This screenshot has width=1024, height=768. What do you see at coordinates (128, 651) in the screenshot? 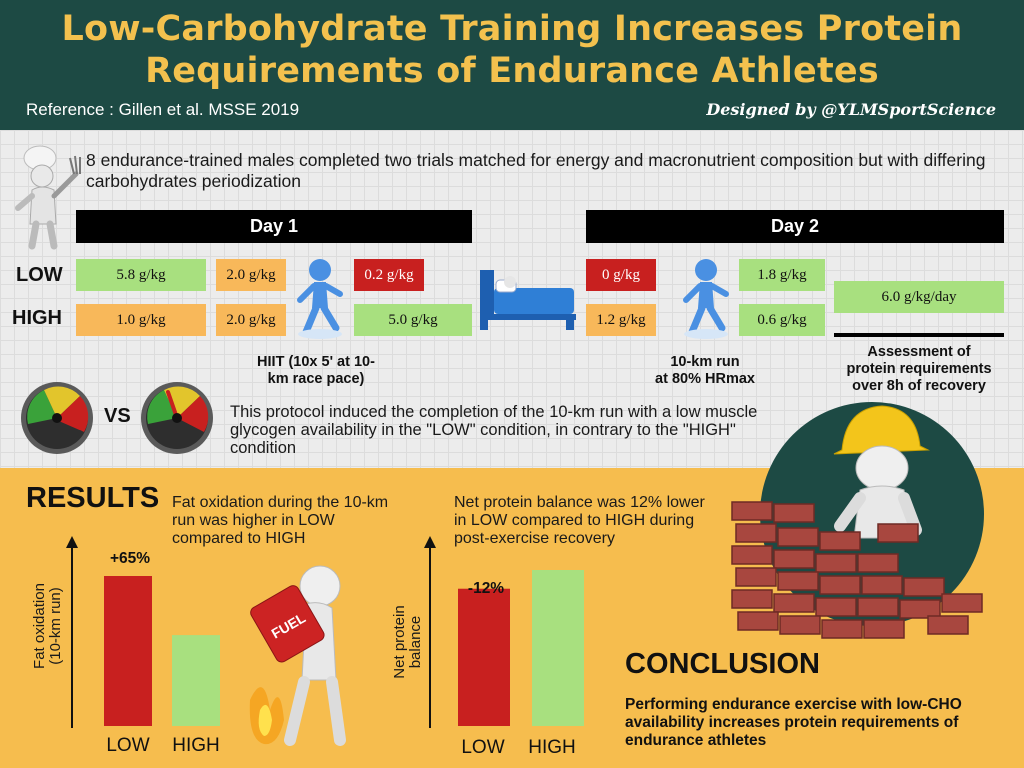
I see `fat-bar-low` at bounding box center [128, 651].